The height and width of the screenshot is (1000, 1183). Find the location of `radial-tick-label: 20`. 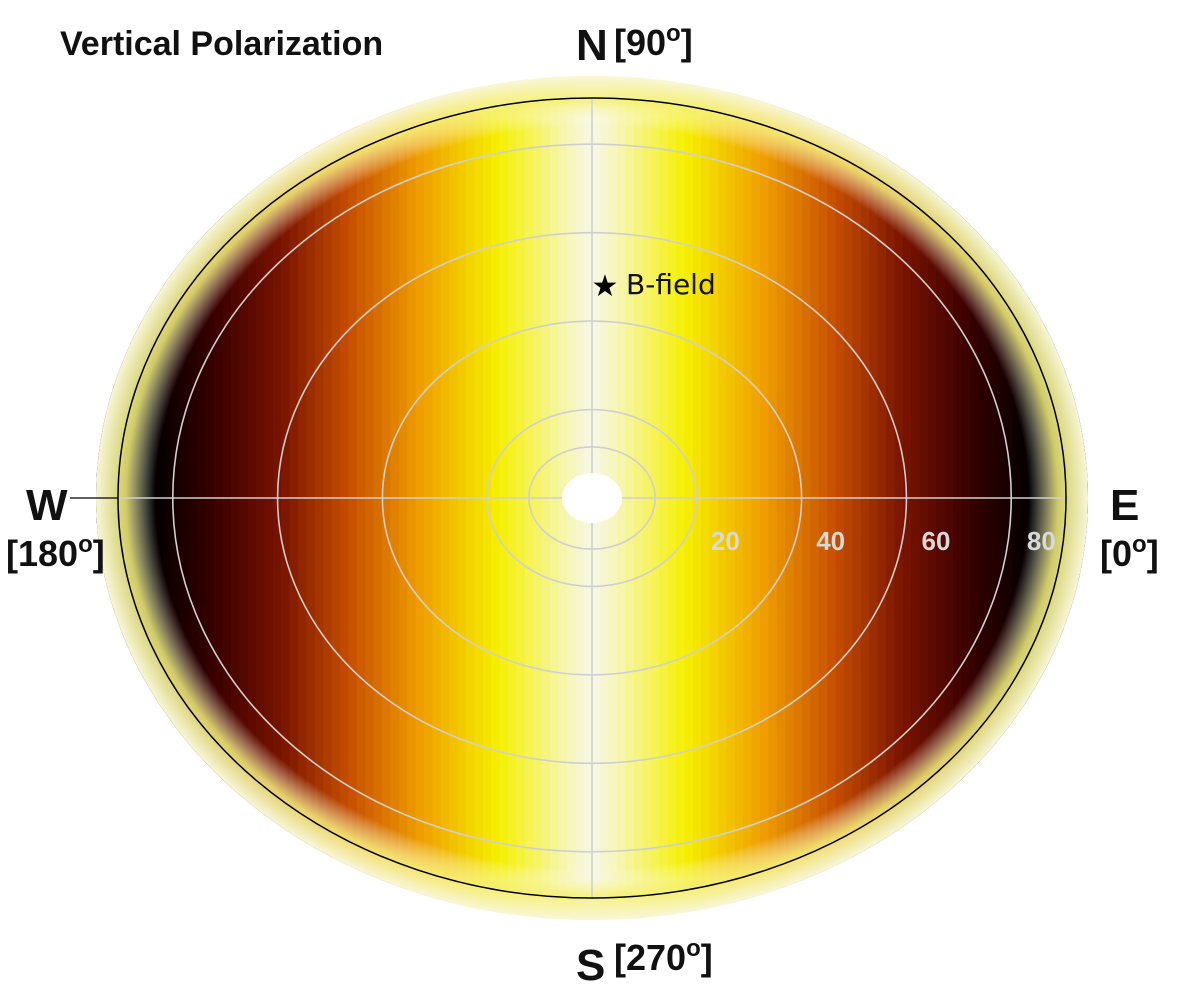

radial-tick-label: 20 is located at coordinates (725, 541).